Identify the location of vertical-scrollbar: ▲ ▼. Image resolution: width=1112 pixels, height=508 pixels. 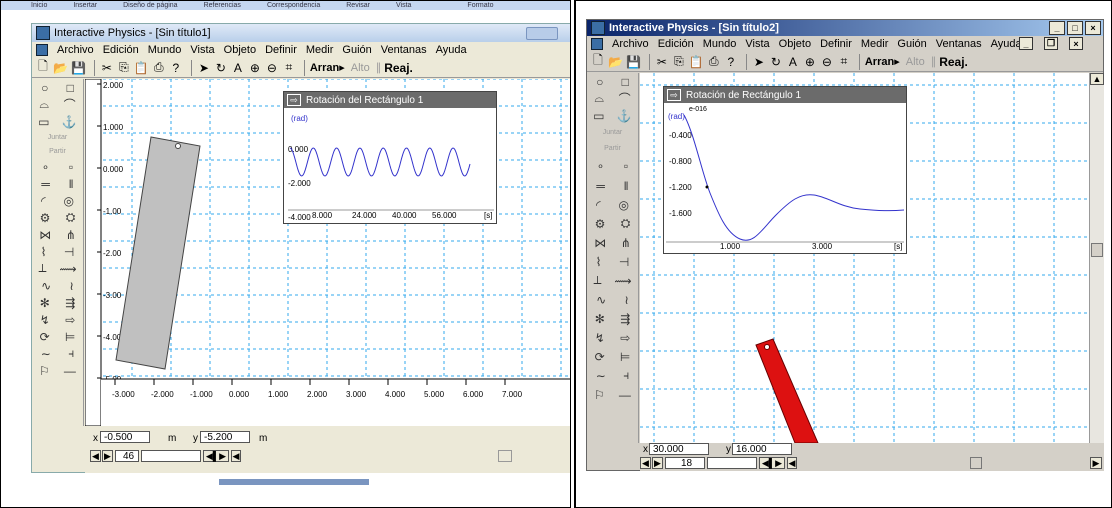
(1096, 265).